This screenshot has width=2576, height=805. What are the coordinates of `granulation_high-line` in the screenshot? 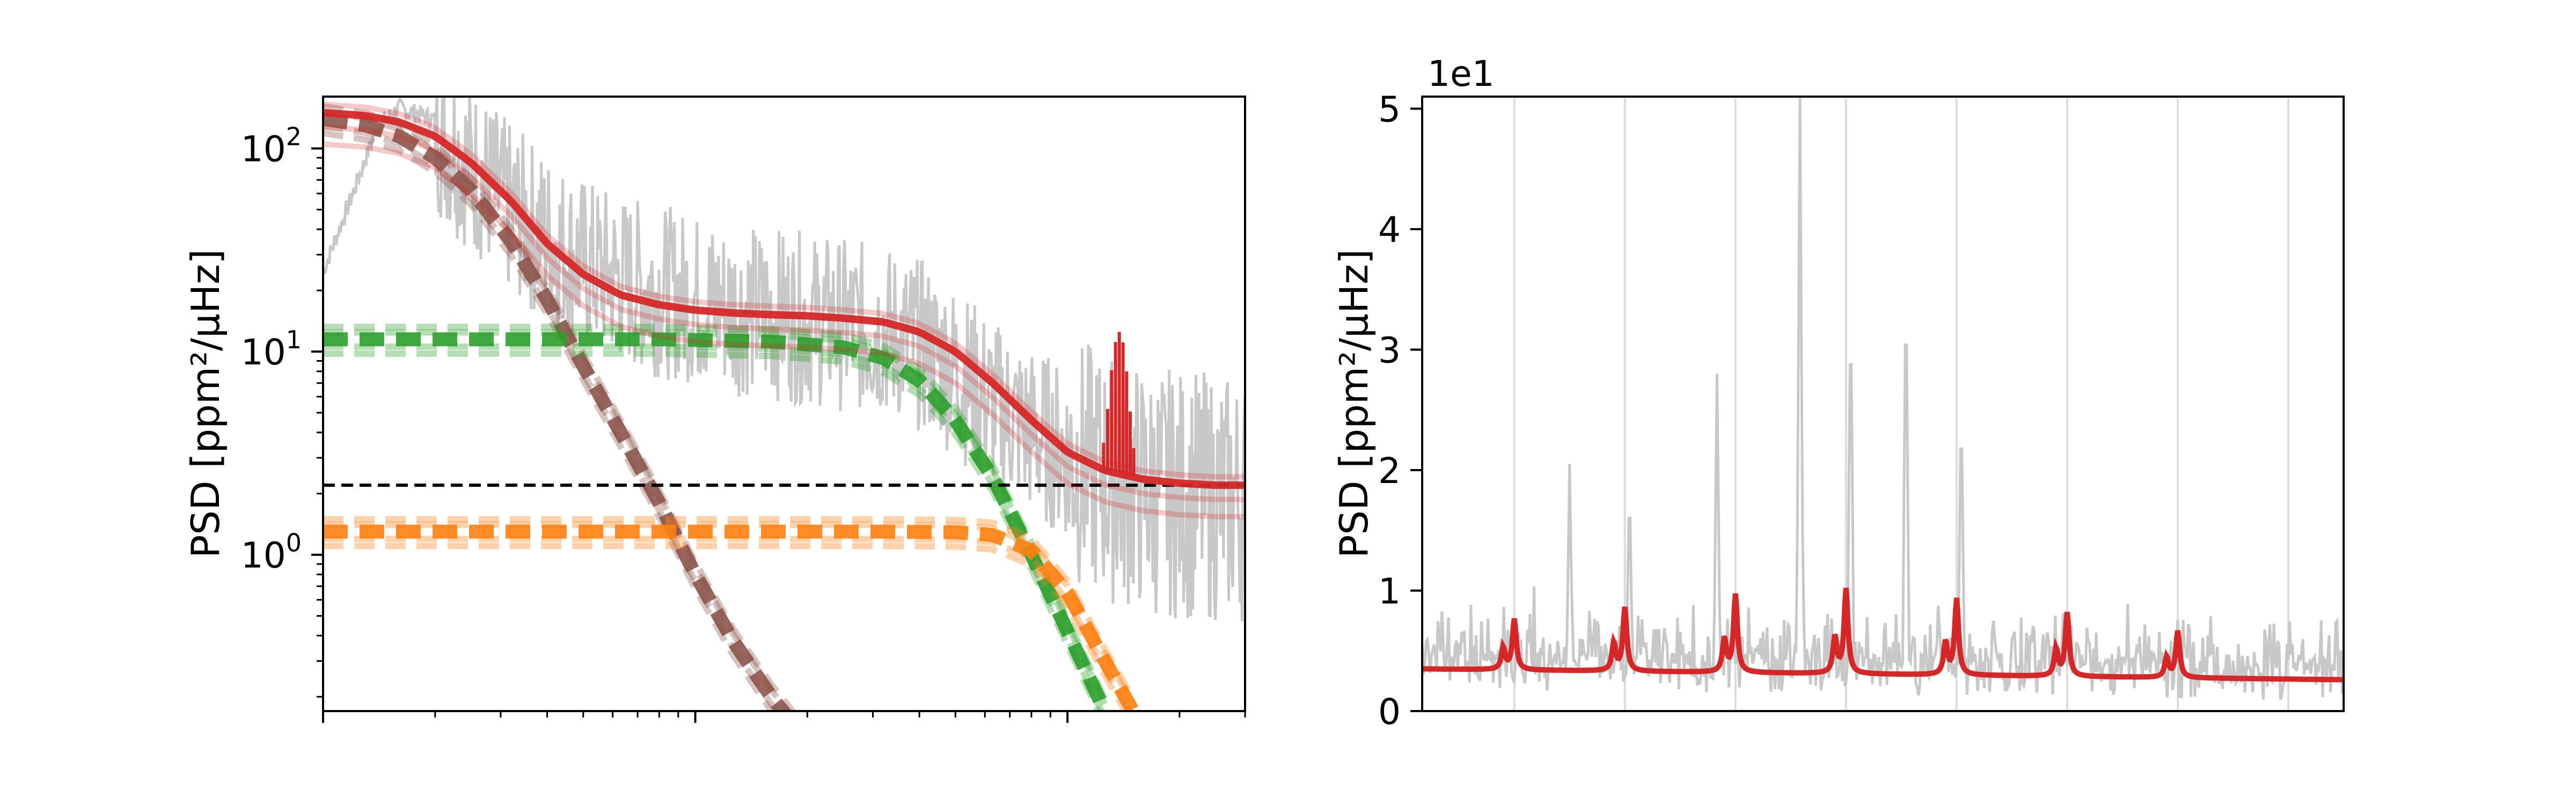 It's located at (731, 617).